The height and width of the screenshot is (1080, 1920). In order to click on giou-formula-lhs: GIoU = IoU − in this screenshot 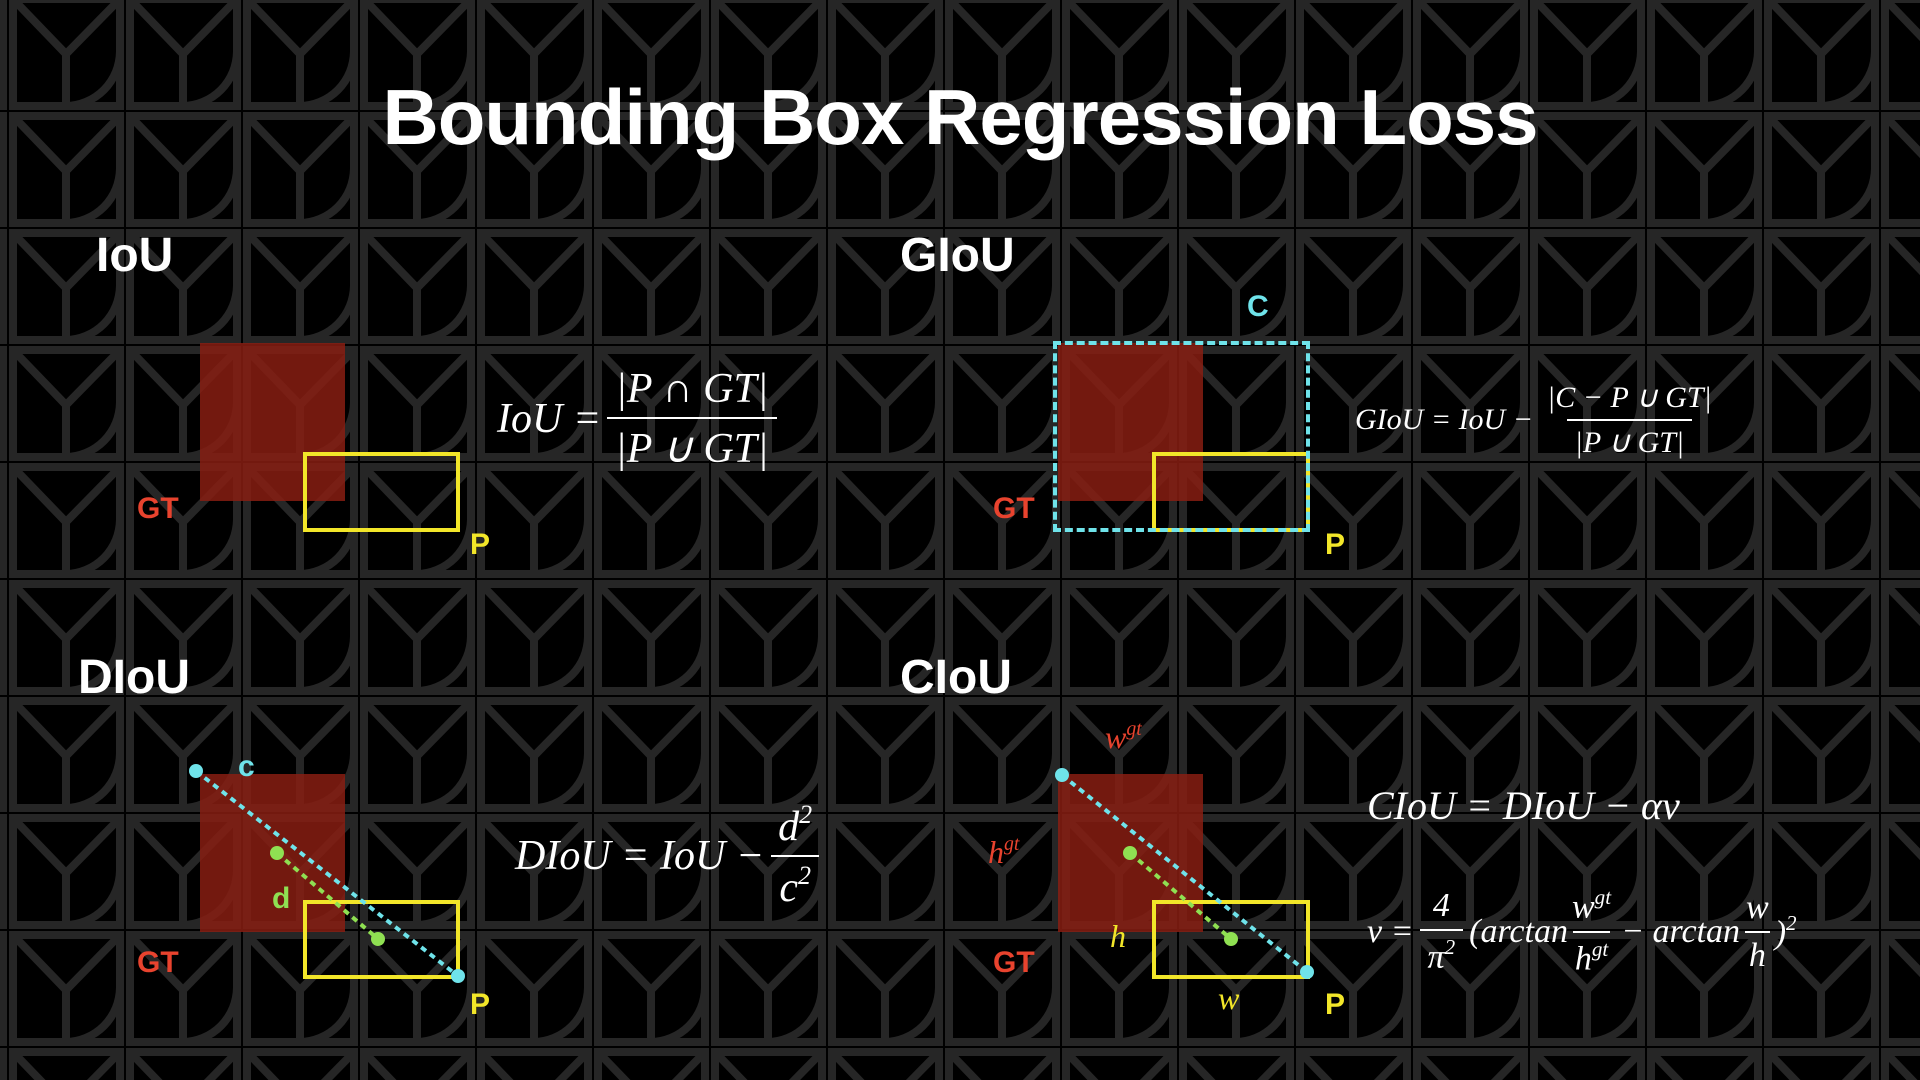, I will do `click(1444, 419)`.